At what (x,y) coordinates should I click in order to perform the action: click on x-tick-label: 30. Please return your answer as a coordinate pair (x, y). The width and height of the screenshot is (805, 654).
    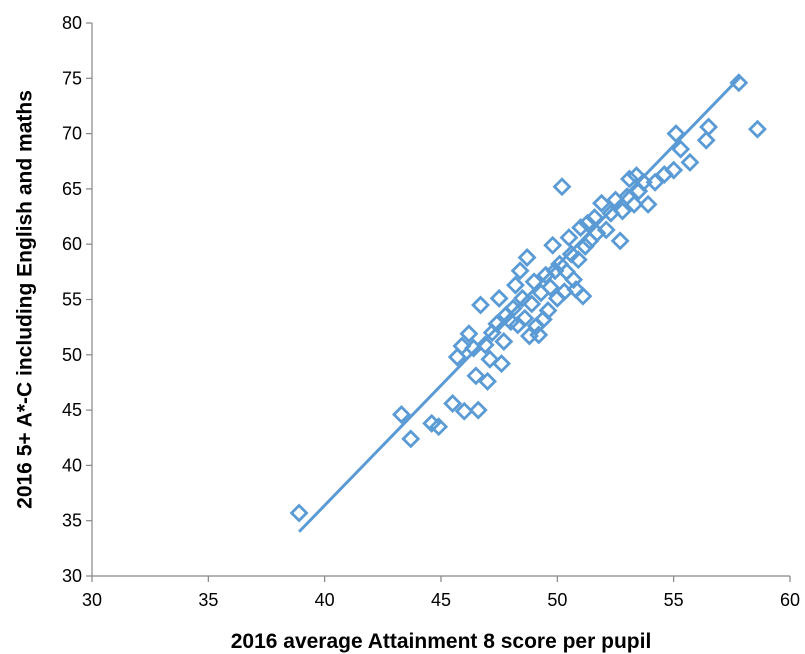
    Looking at the image, I should click on (92, 600).